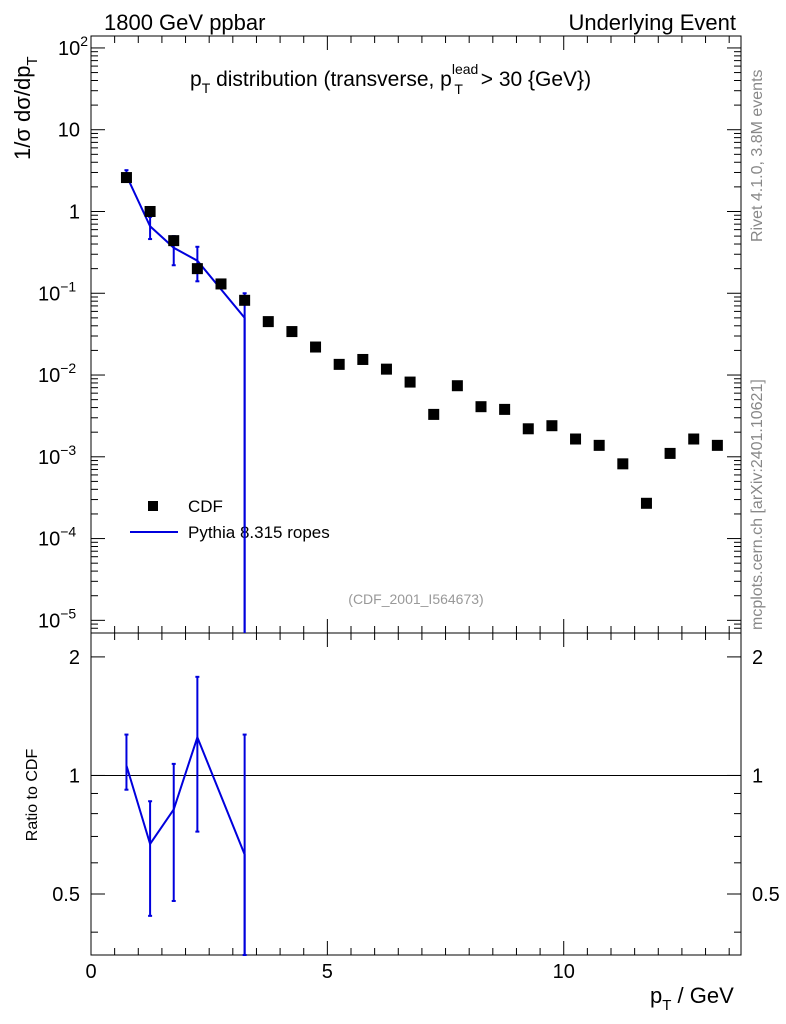 The image size is (786, 1024). Describe the element at coordinates (68, 368) in the screenshot. I see `y-tick-label-exponent: −2` at that location.